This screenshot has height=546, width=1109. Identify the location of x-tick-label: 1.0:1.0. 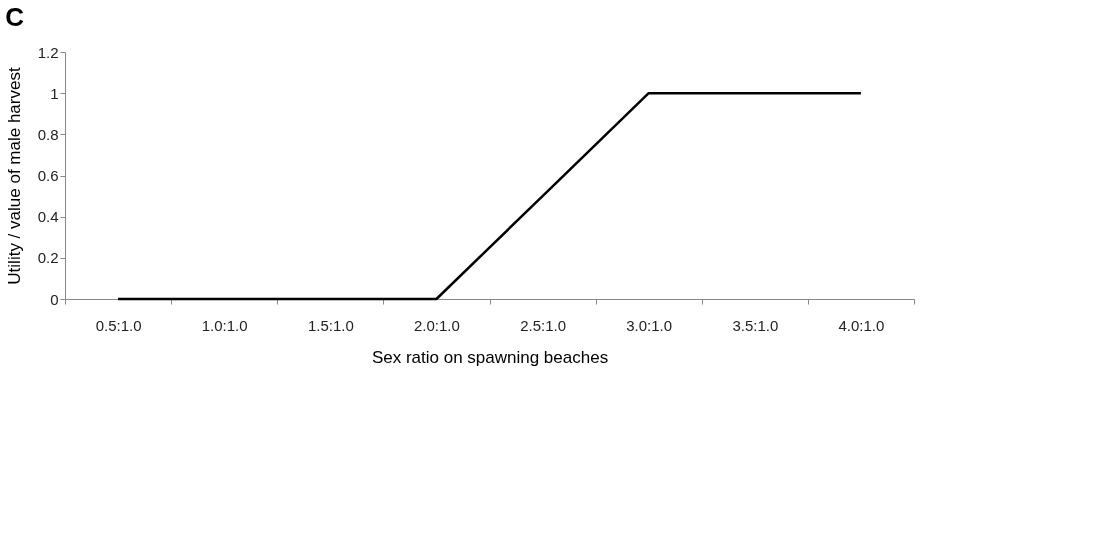
(224, 325).